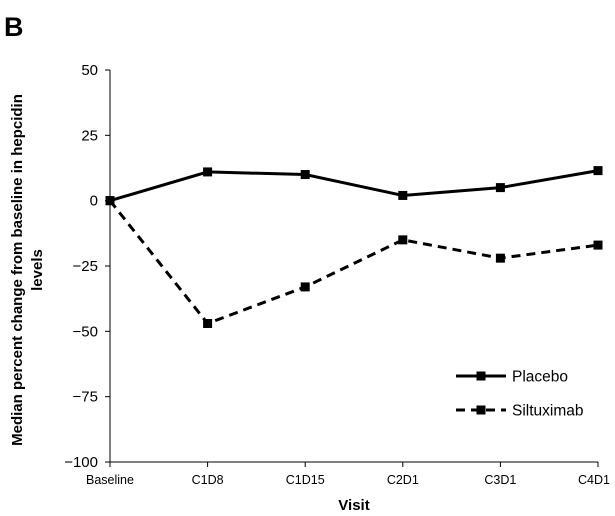 This screenshot has height=516, width=615. Describe the element at coordinates (85, 331) in the screenshot. I see `y-tick-label: −50` at that location.